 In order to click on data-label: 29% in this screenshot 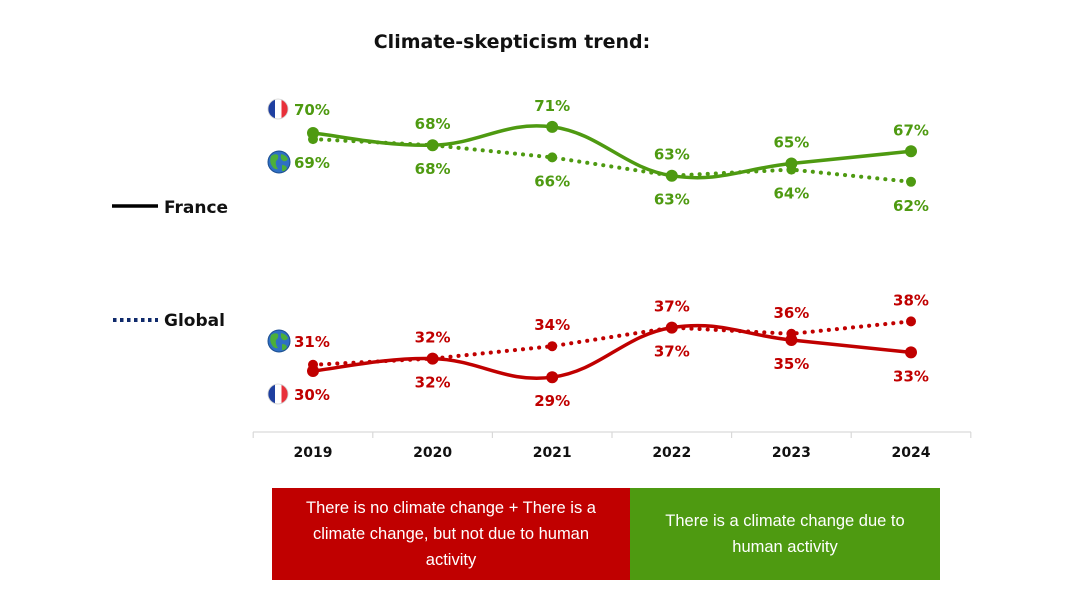, I will do `click(552, 401)`.